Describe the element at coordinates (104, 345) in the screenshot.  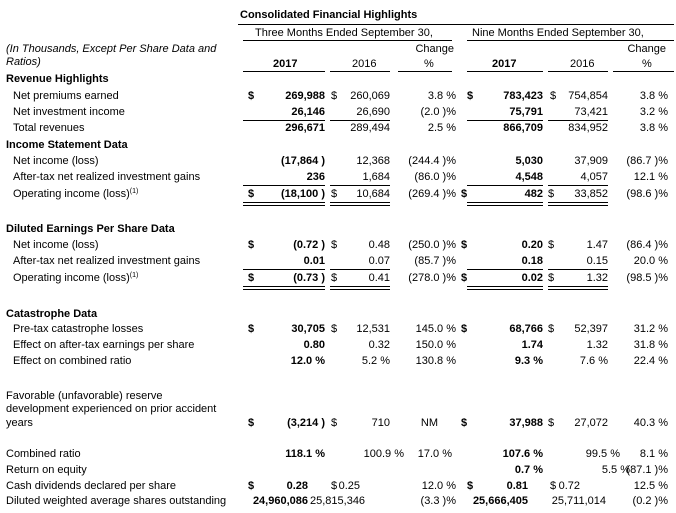
I see `row-label: Effect on after-tax earnings per share` at that location.